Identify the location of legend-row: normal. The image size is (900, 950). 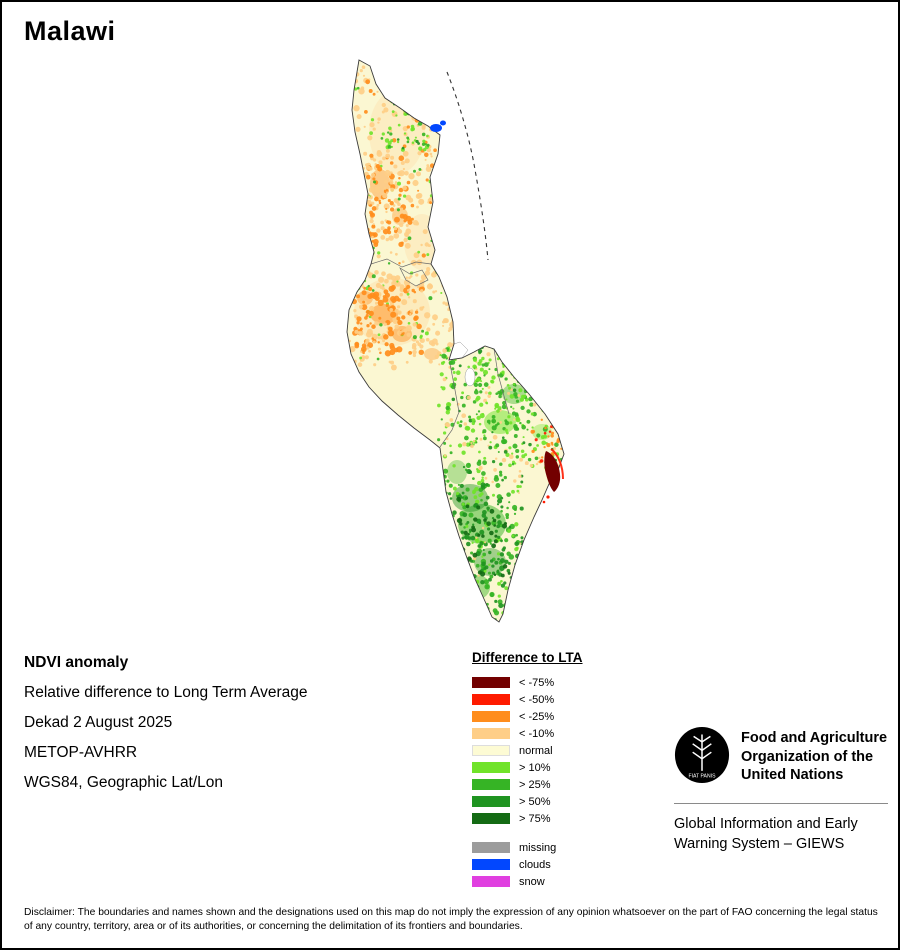
(527, 750).